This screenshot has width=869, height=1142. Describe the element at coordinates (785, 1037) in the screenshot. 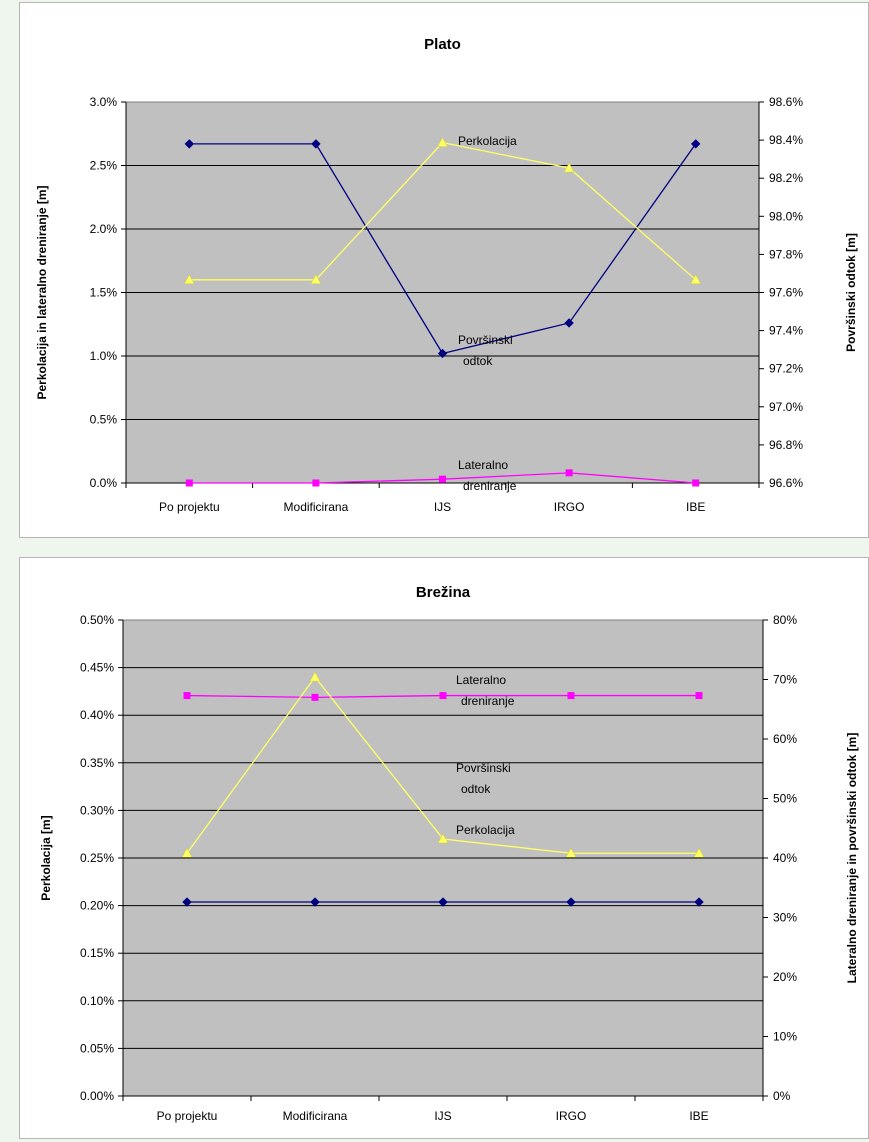

I see `right-tick-label: 10%` at that location.